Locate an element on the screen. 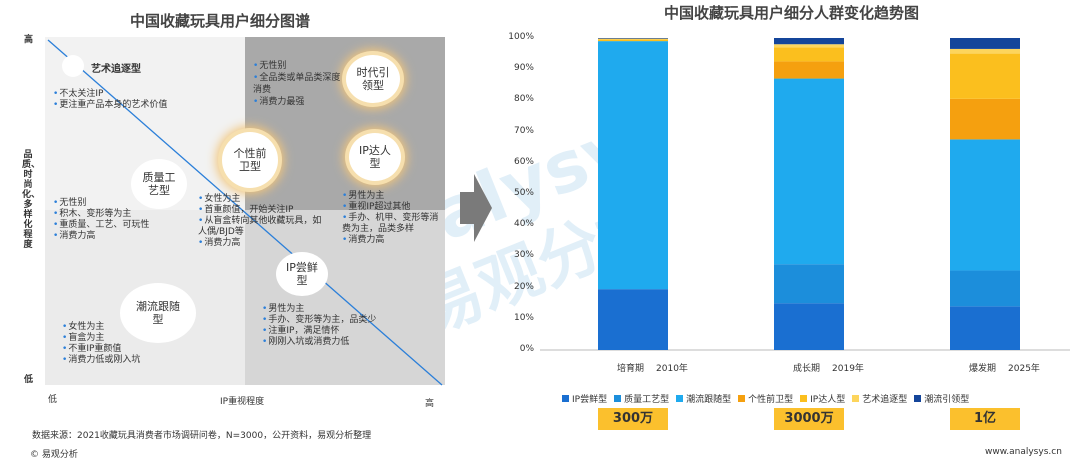 The height and width of the screenshot is (463, 1080). total-2010: 300万 is located at coordinates (633, 419).